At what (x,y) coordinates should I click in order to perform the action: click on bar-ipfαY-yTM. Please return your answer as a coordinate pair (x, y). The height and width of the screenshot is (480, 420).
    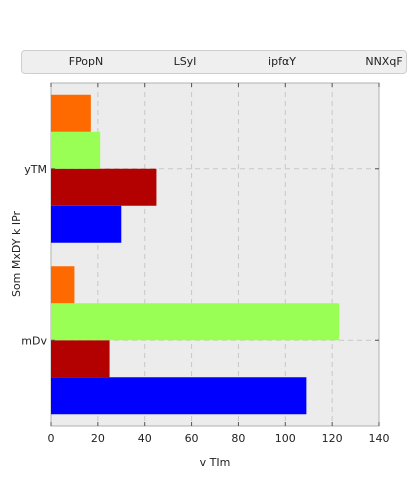
    Looking at the image, I should click on (76, 150).